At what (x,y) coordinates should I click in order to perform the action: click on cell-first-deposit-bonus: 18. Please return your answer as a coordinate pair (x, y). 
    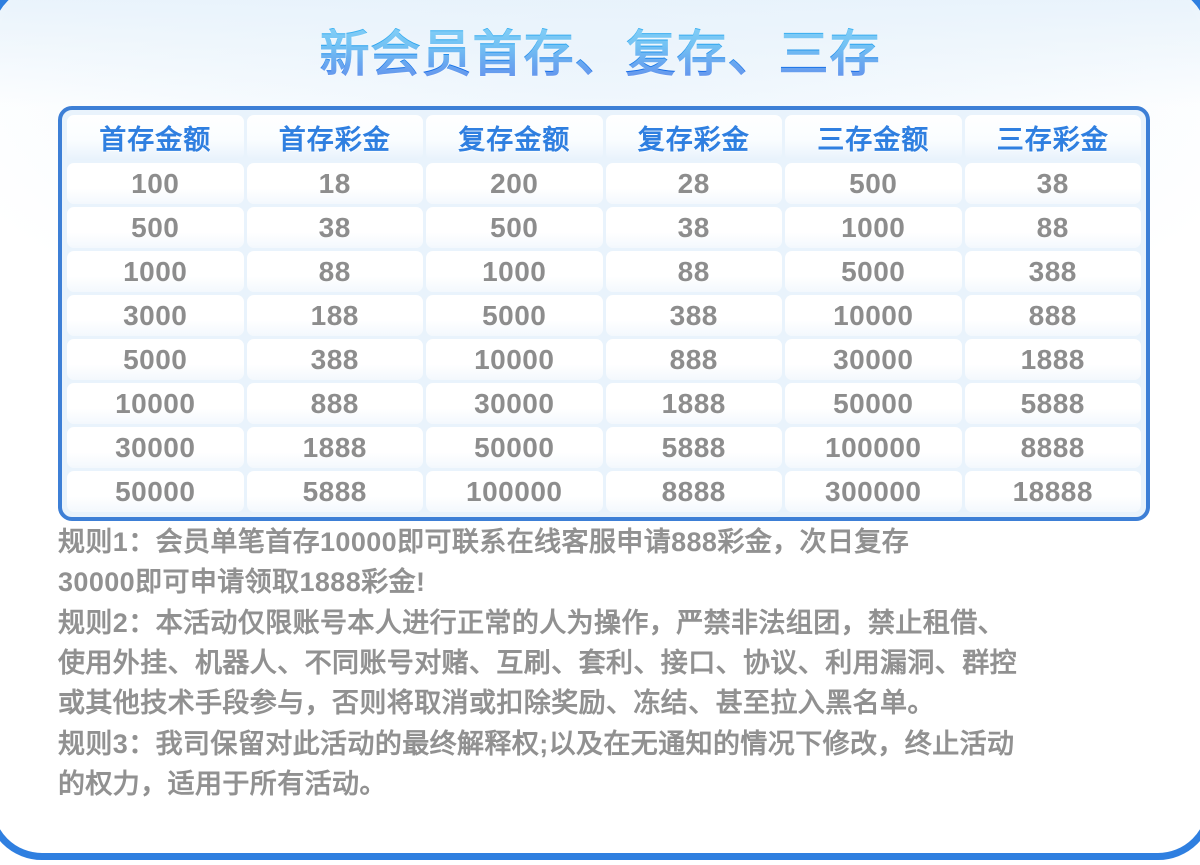
    Looking at the image, I should click on (334, 183).